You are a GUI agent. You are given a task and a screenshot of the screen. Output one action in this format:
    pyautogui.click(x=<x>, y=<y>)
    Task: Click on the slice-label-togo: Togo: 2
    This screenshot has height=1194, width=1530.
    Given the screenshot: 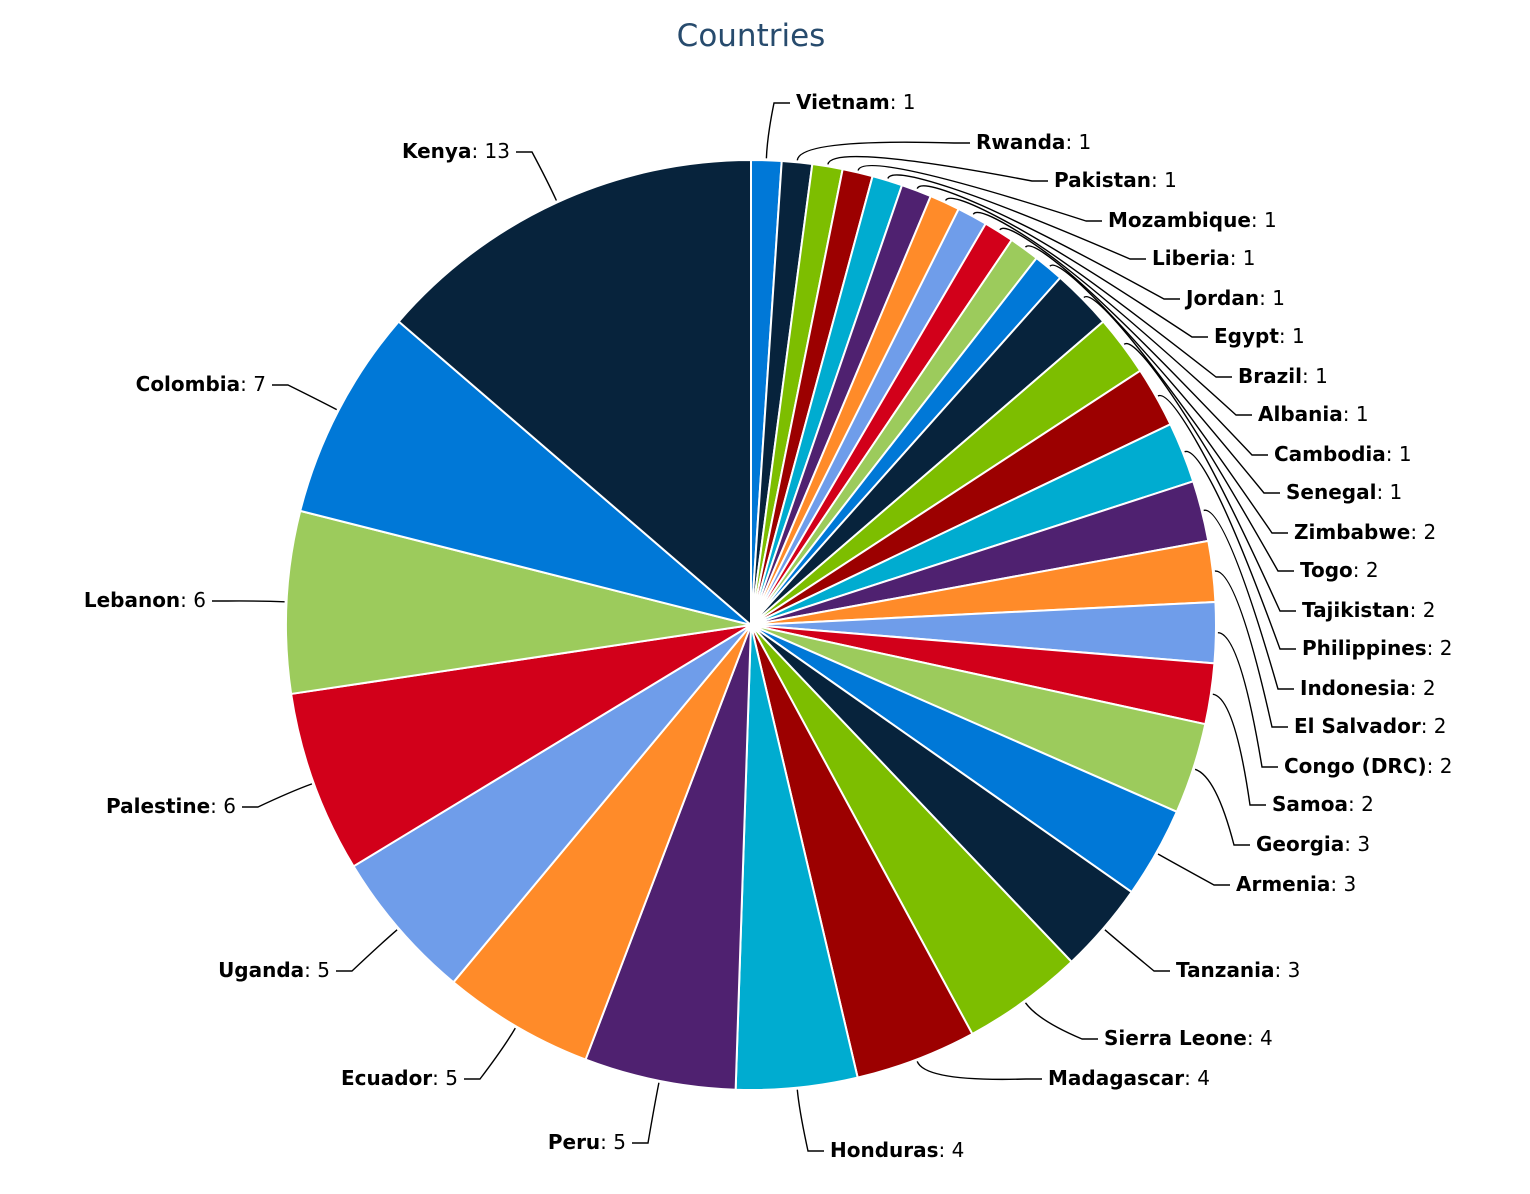 What is the action you would take?
    pyautogui.click(x=1339, y=570)
    